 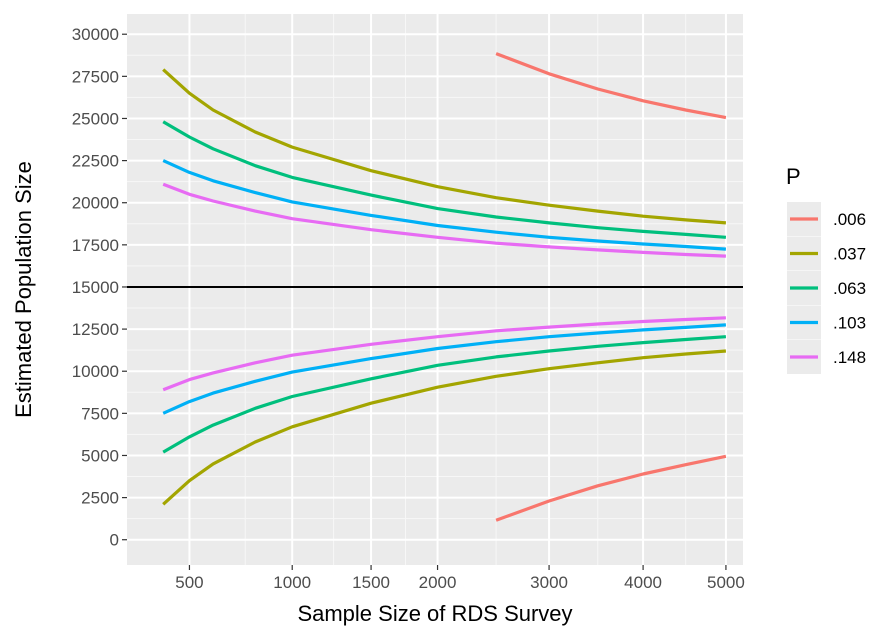 What do you see at coordinates (849, 254) in the screenshot?
I see `legend-label: .037` at bounding box center [849, 254].